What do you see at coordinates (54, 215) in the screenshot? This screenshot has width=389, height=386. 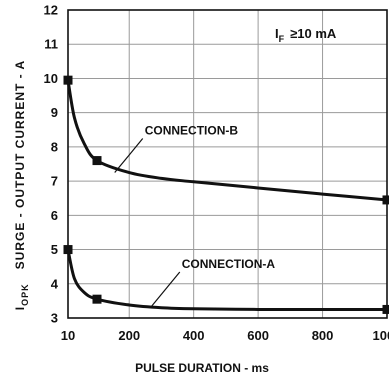 I see `y-tick-label: 6` at bounding box center [54, 215].